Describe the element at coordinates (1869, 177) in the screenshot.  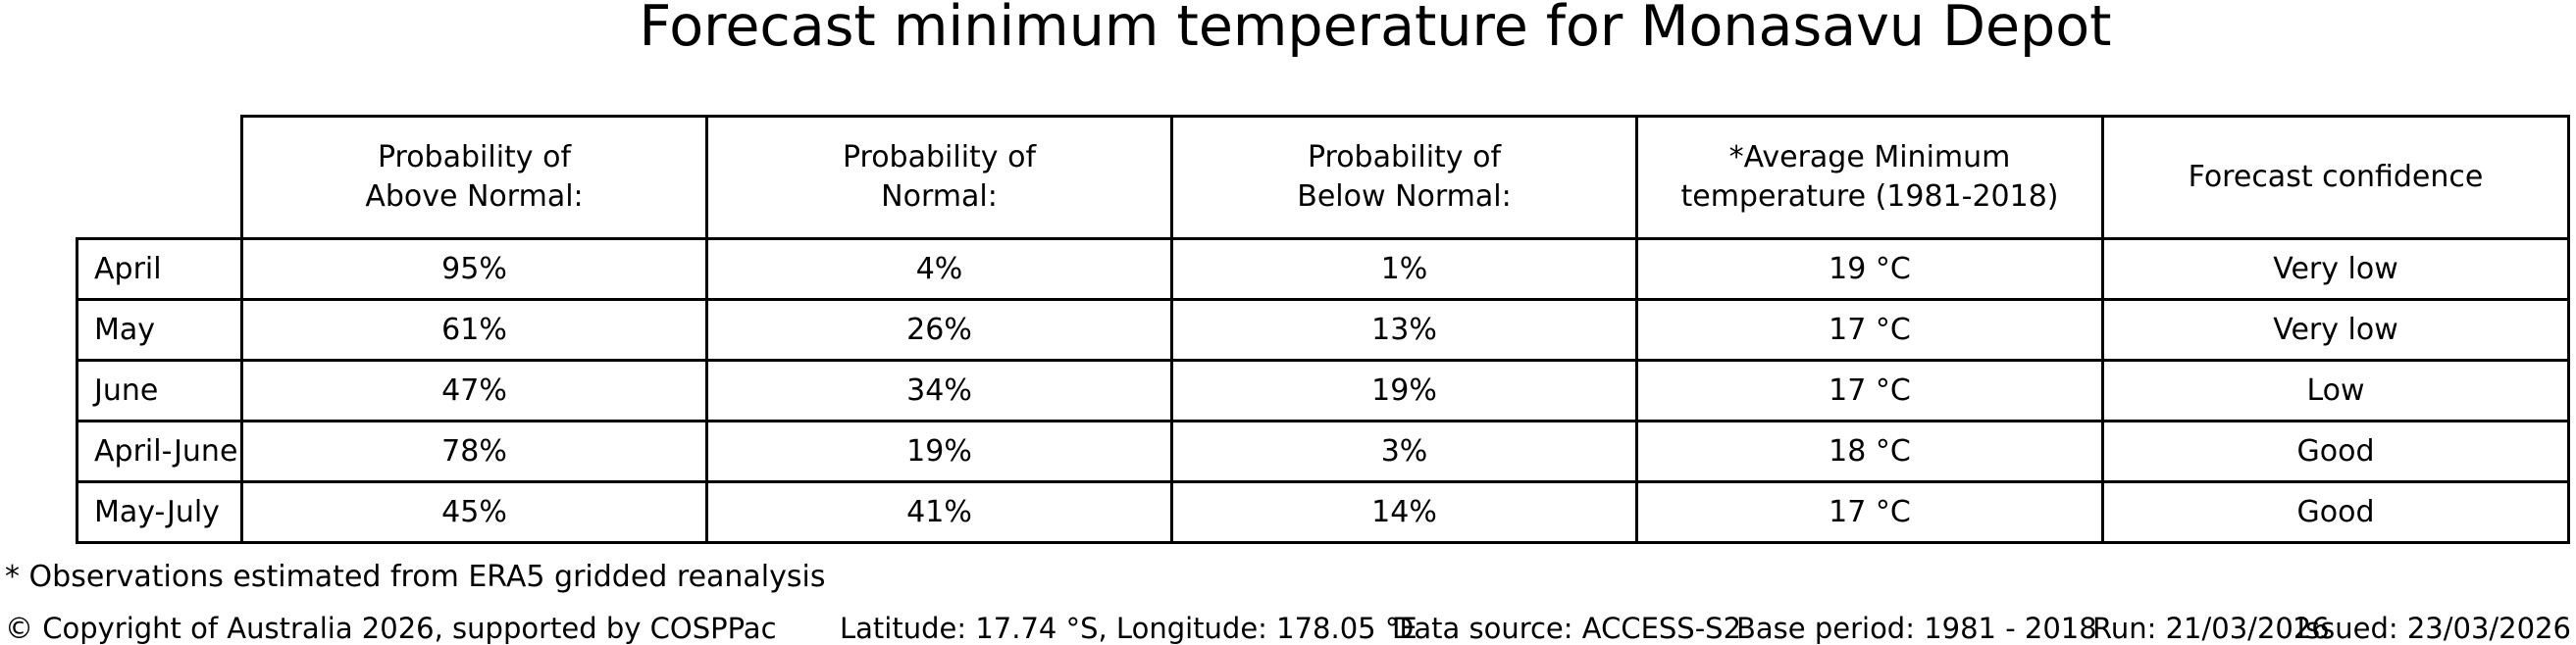
I see `column-header-average-min-temp: *Average Minimum temperature (1981-2018)` at that location.